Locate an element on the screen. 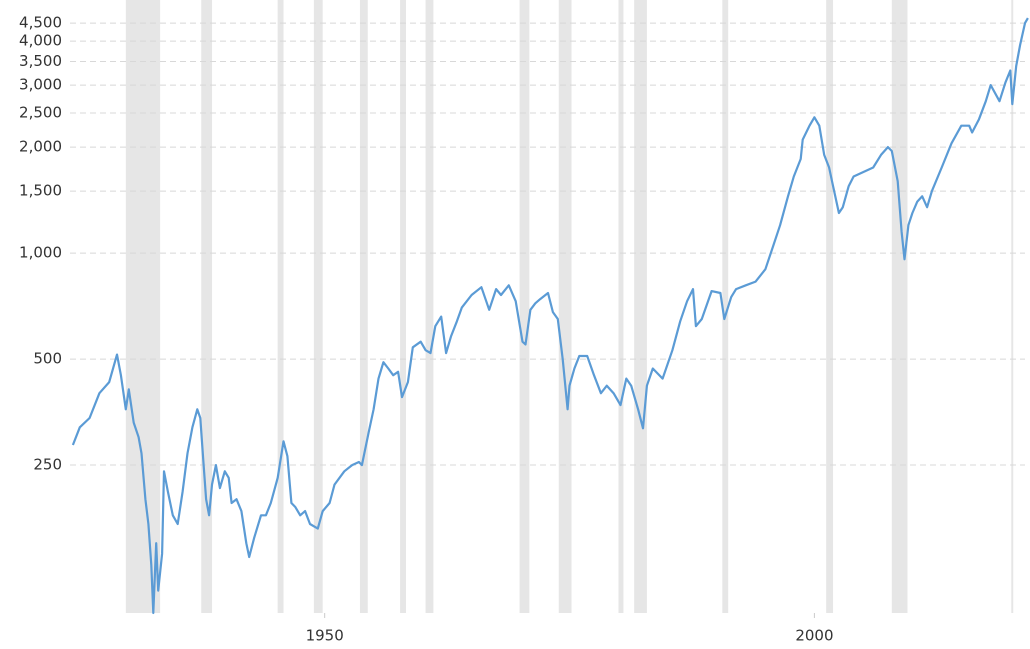 The image size is (1030, 649). y-tick-label: 4,000 is located at coordinates (40, 41).